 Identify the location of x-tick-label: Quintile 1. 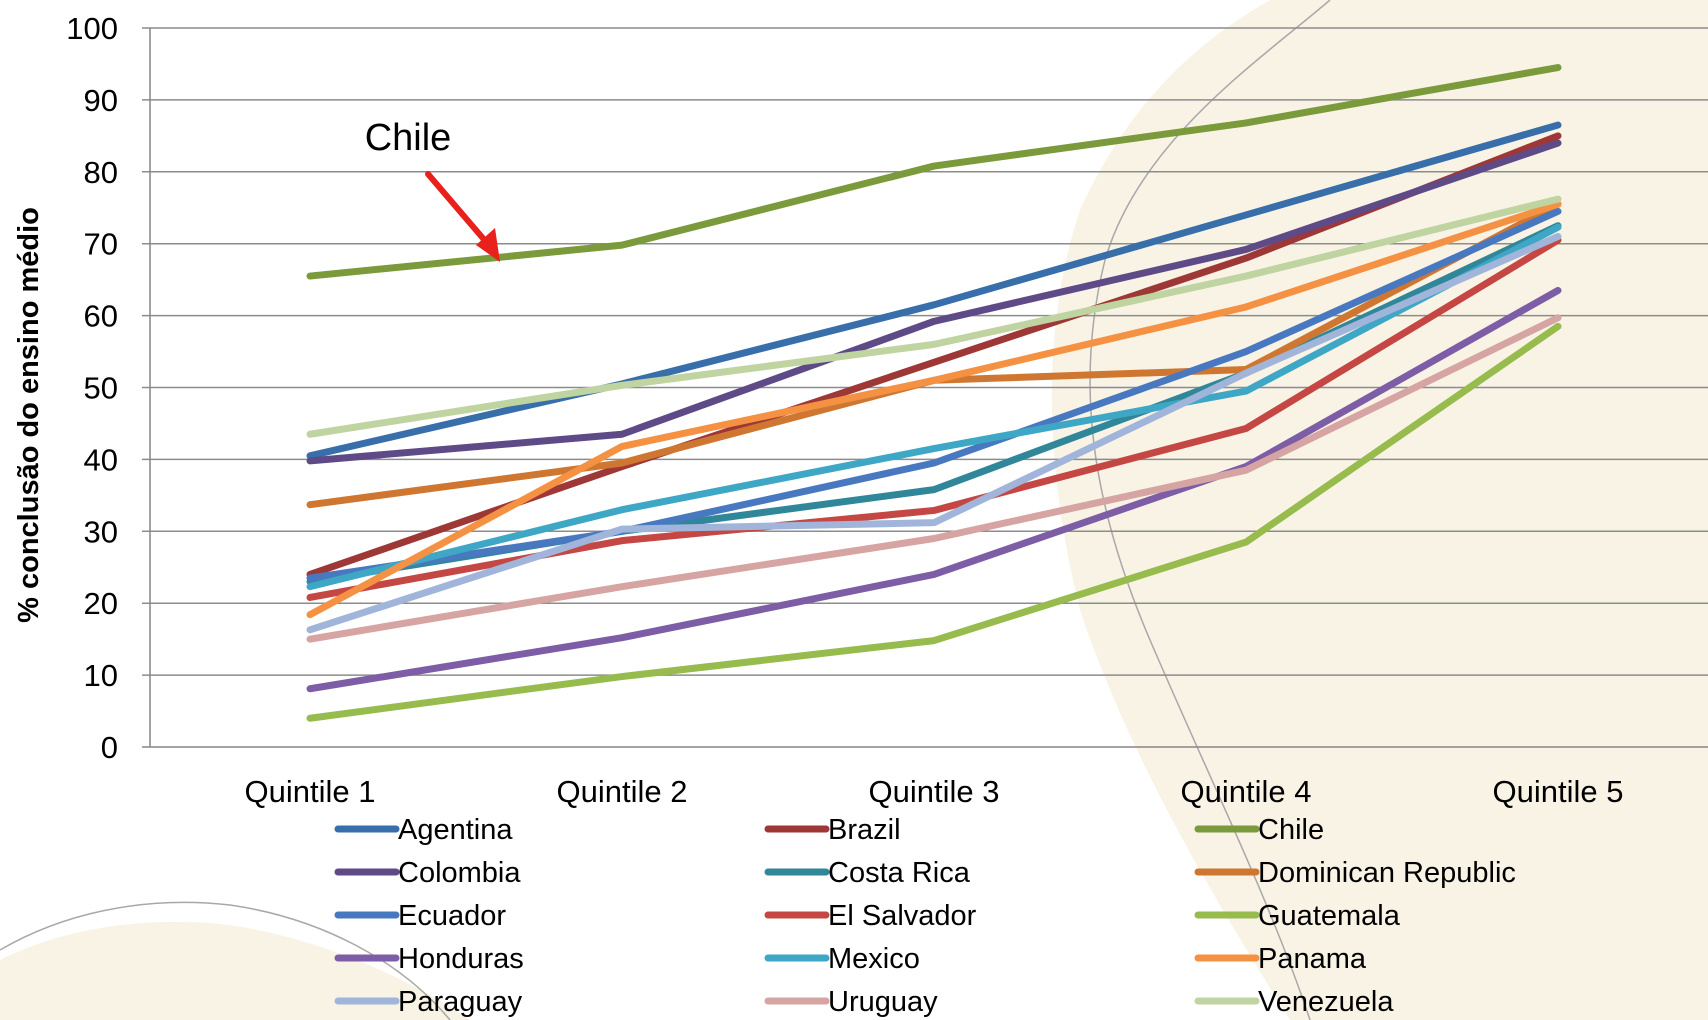
(310, 791).